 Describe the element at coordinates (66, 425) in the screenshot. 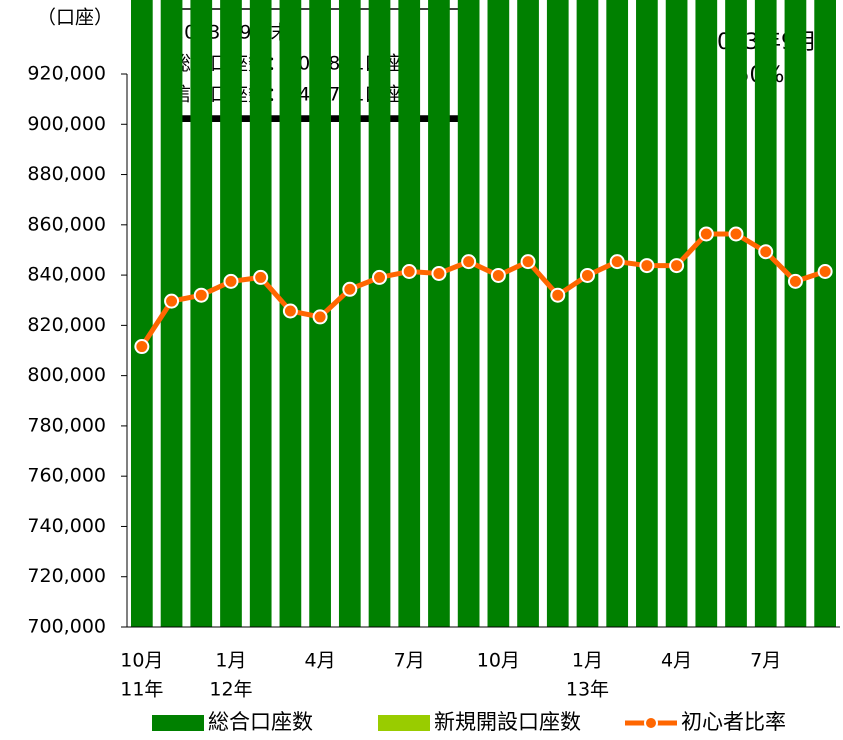

I see `y-tick-label: 780,000` at that location.